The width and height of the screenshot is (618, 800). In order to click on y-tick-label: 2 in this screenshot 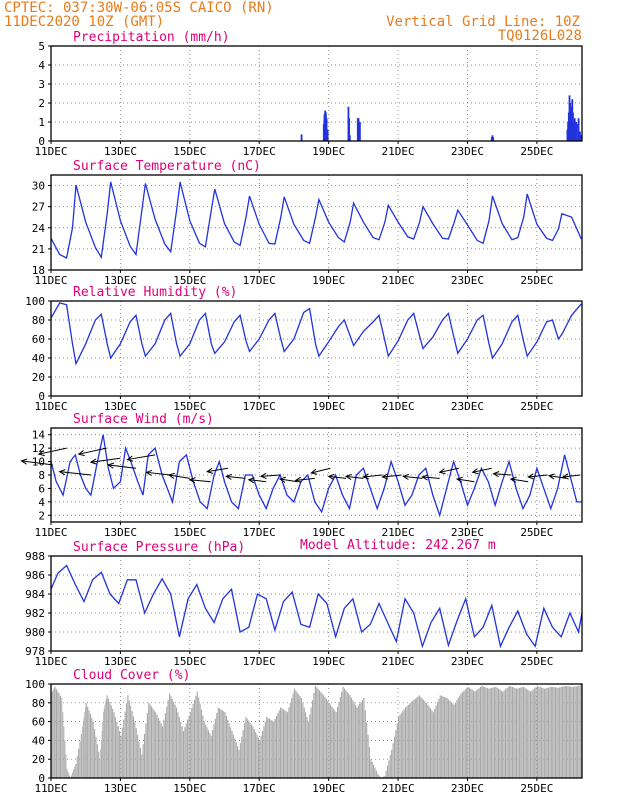, I will do `click(41, 103)`.